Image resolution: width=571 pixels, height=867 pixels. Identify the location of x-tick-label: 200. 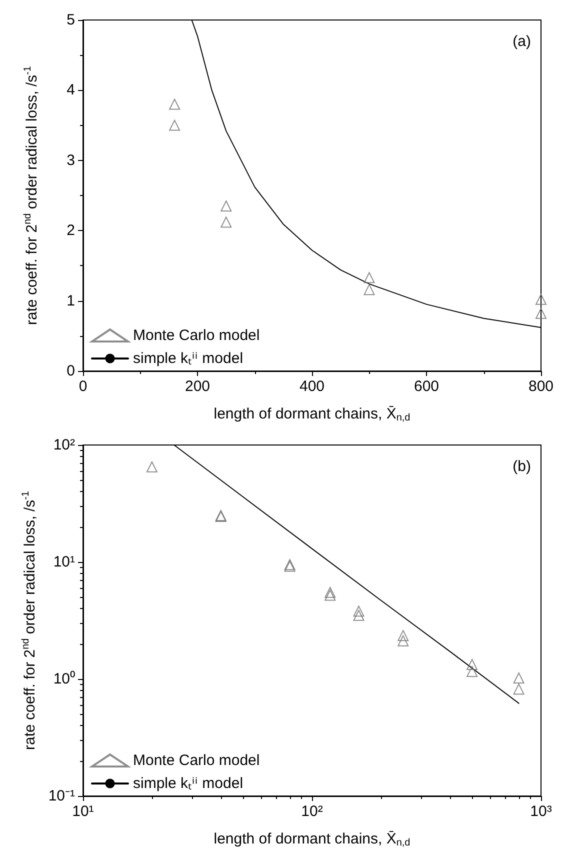
(197, 386).